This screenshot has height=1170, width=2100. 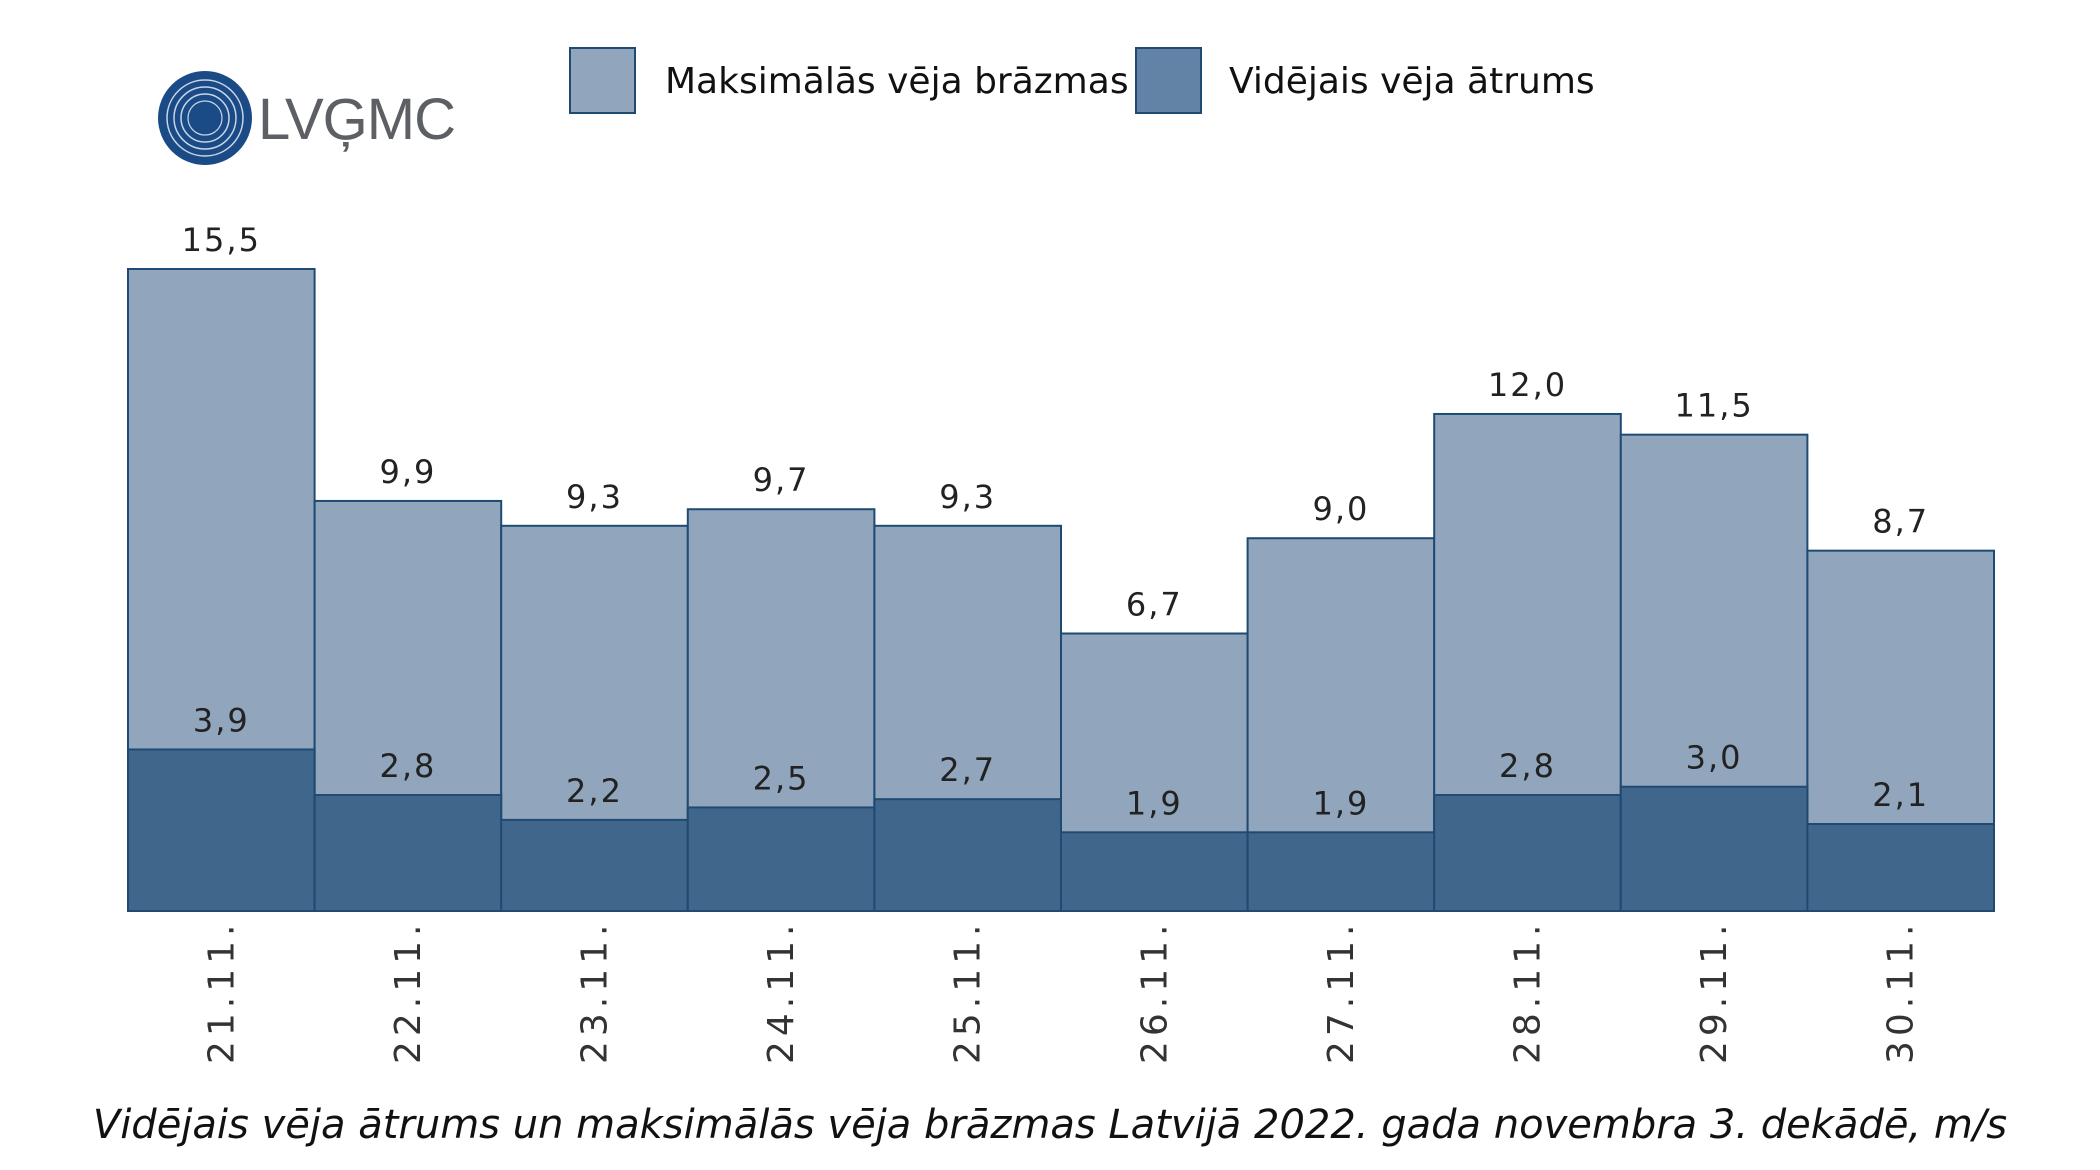 What do you see at coordinates (595, 991) in the screenshot?
I see `x-tick-label: 23.11.` at bounding box center [595, 991].